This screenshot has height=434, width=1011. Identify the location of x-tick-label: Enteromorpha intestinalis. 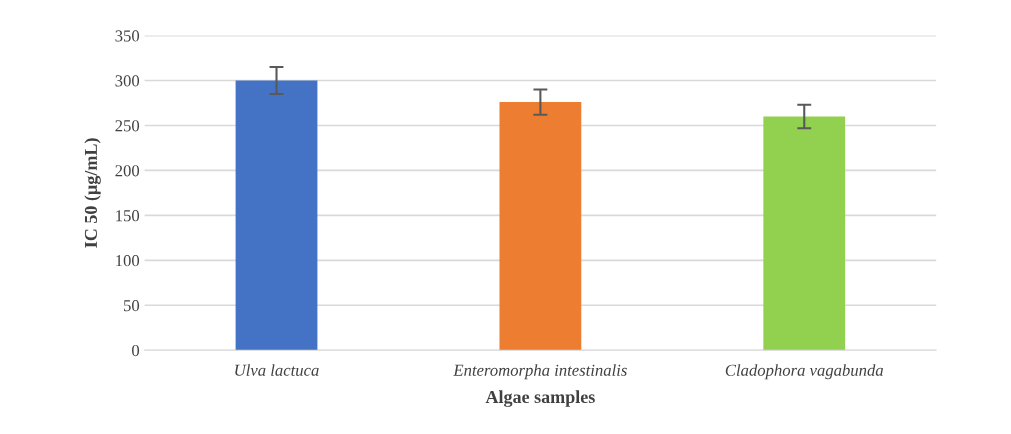
(540, 372).